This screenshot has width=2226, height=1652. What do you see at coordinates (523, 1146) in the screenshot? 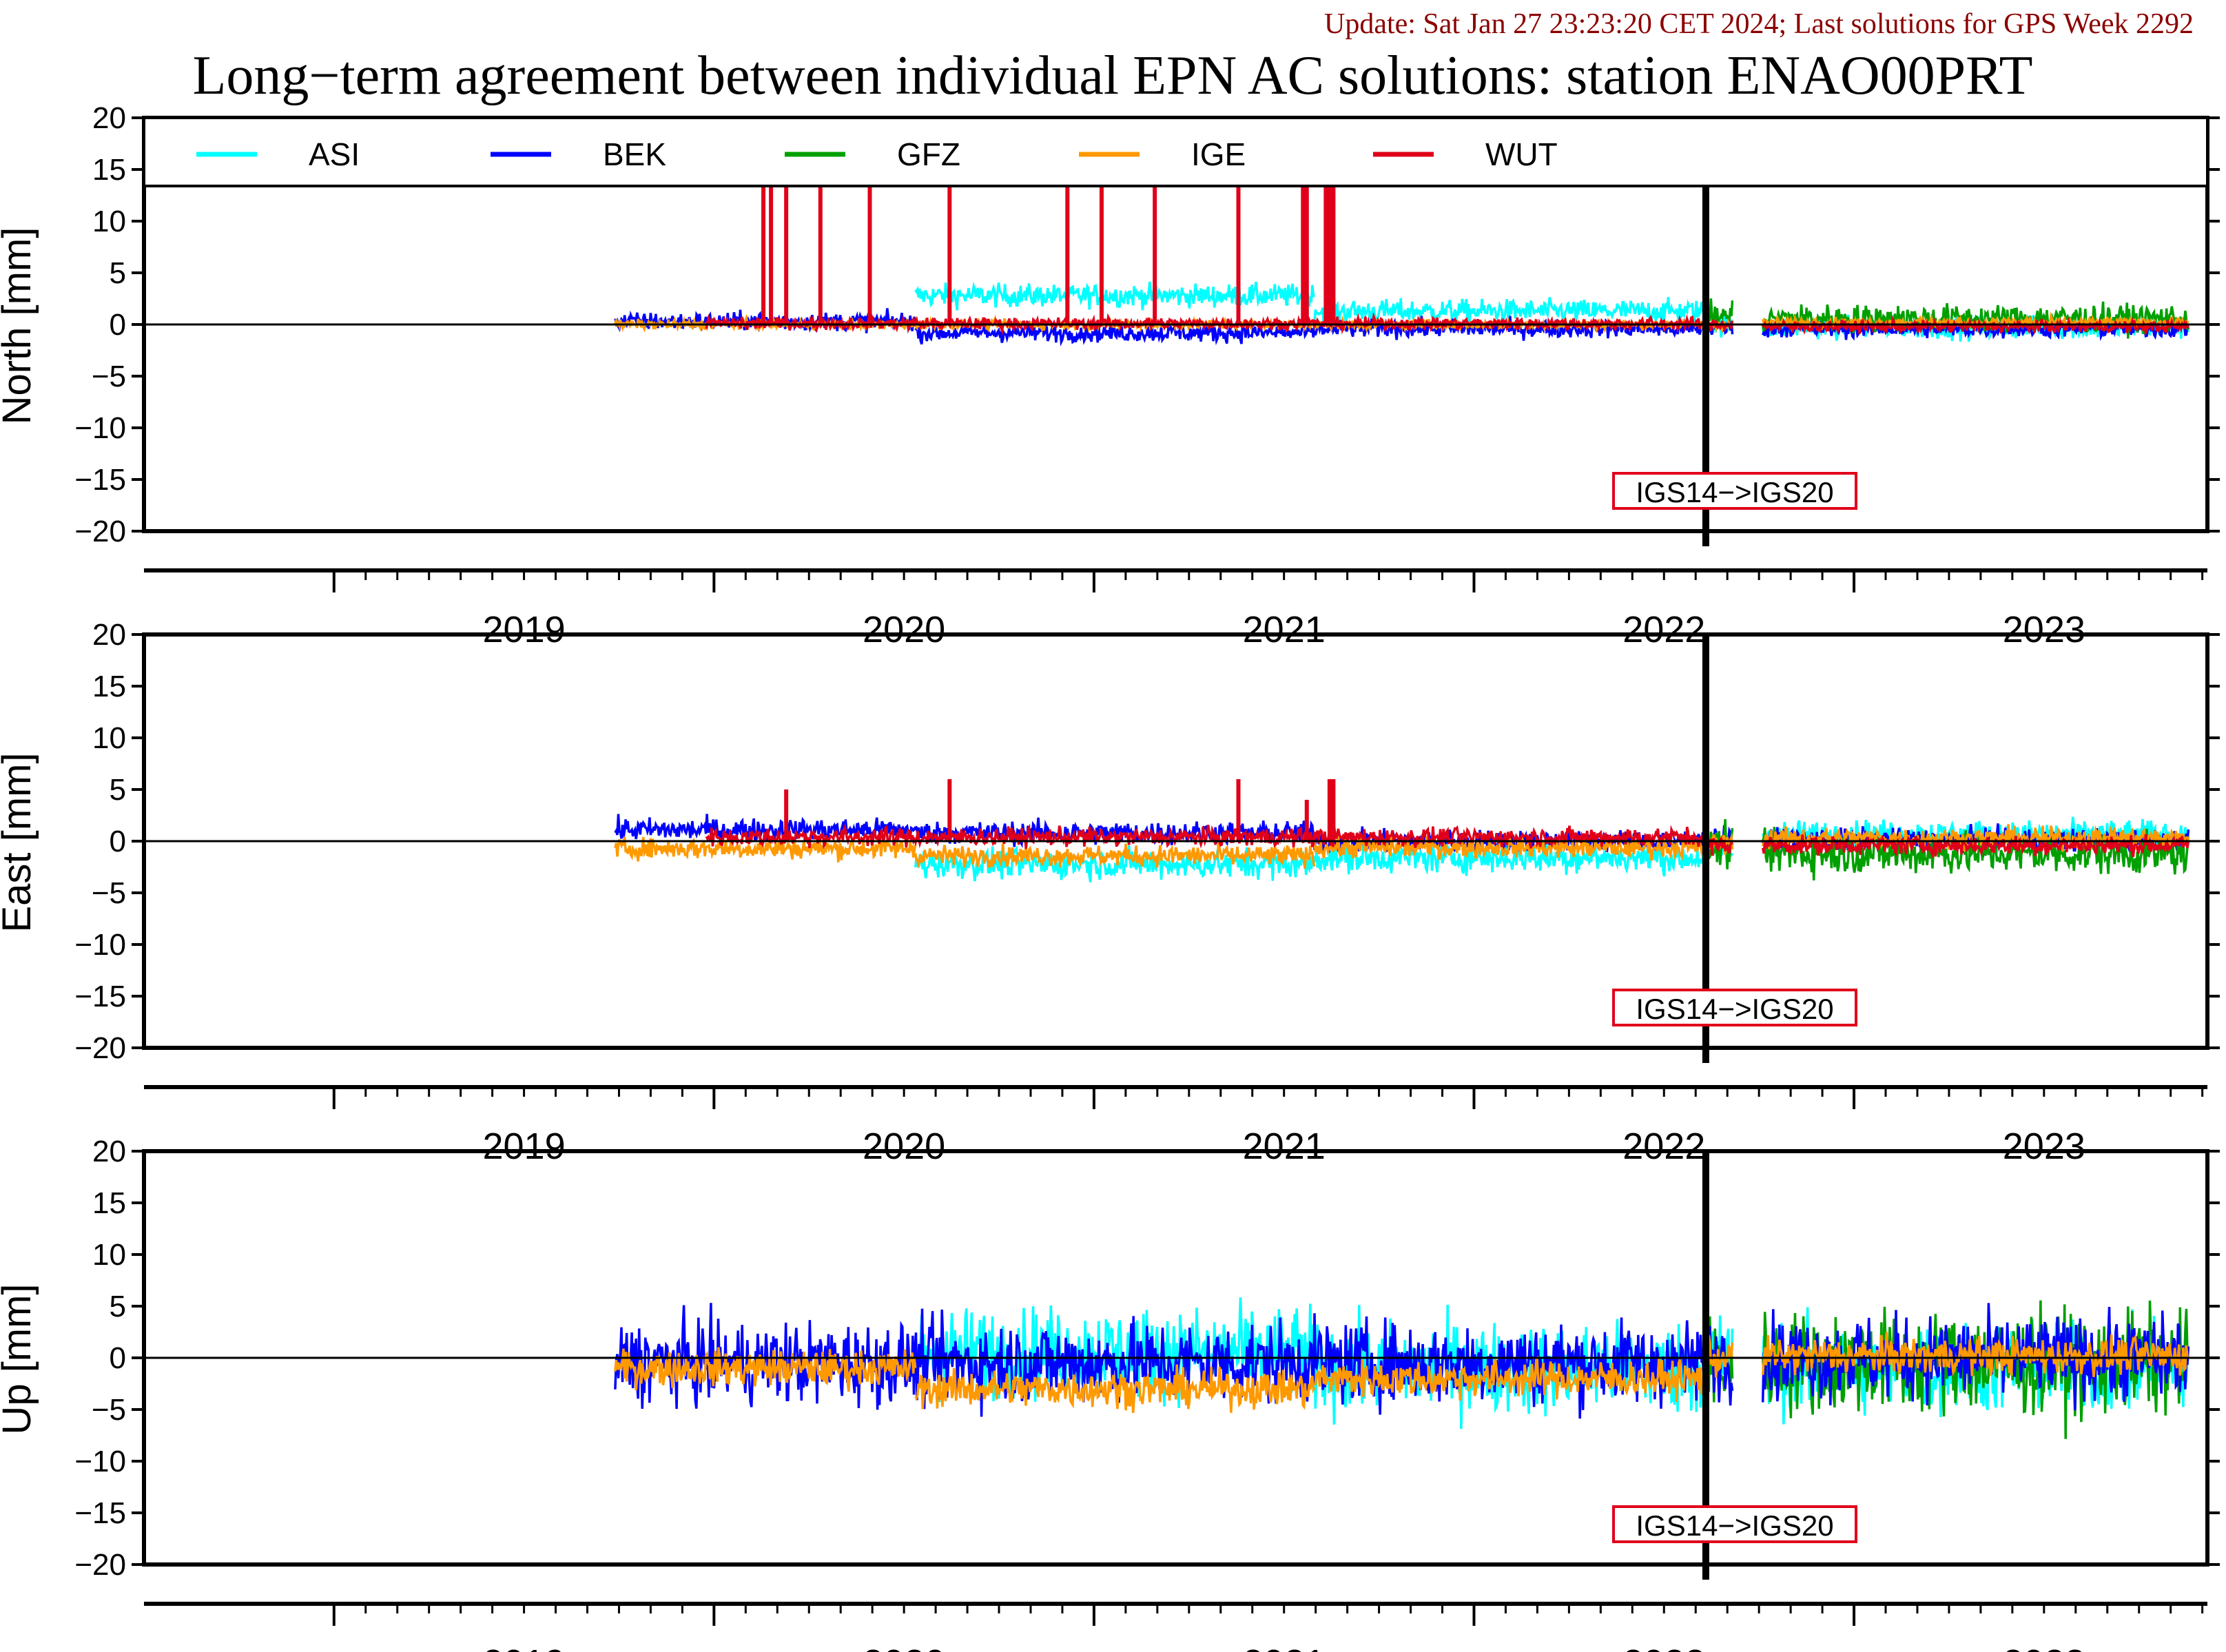
I see `east-xtick-label-0: 2019` at bounding box center [523, 1146].